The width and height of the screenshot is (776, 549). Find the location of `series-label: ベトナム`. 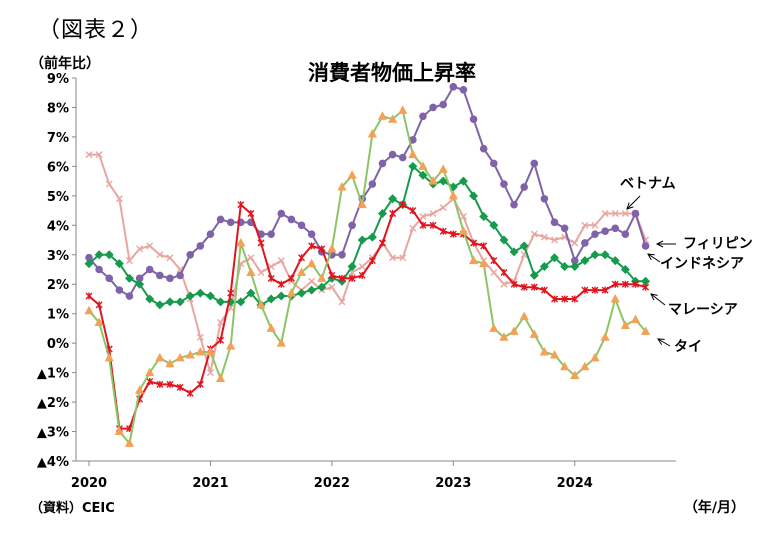

series-label: ベトナム is located at coordinates (648, 184).